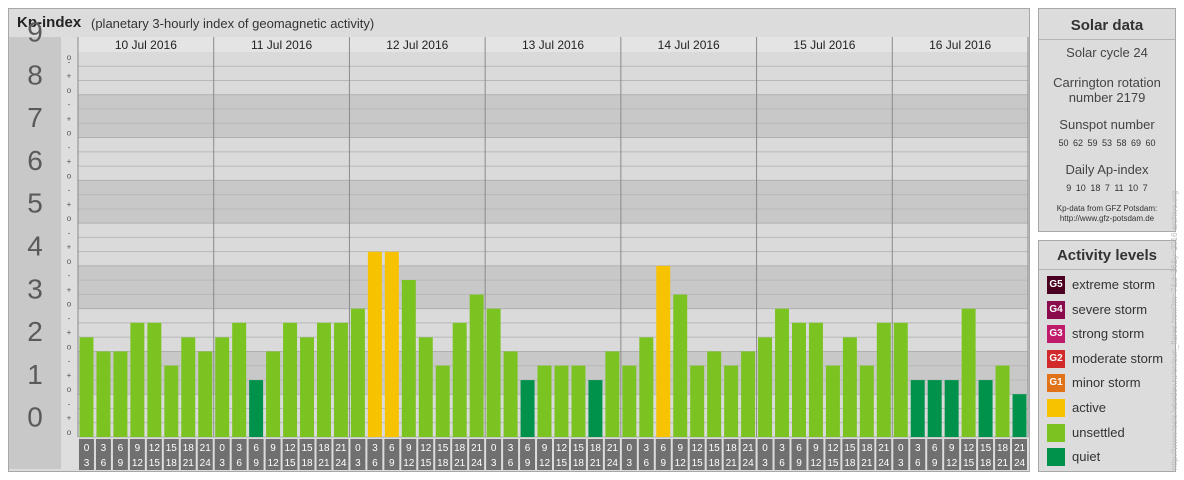 The image size is (1184, 480). Describe the element at coordinates (824, 45) in the screenshot. I see `day-label: 15 Jul 2016` at that location.